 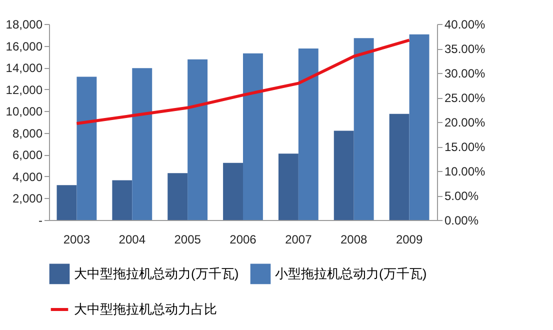 I want to click on y-tick-label: 14,000, so click(x=24, y=68).